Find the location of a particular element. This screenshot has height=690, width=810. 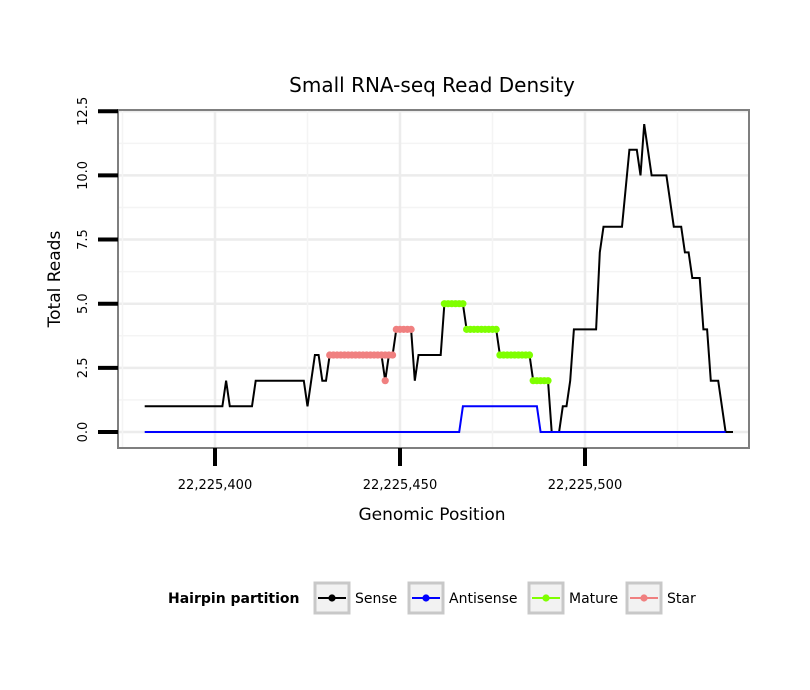

legend-item-sense: Sense is located at coordinates (355, 598).